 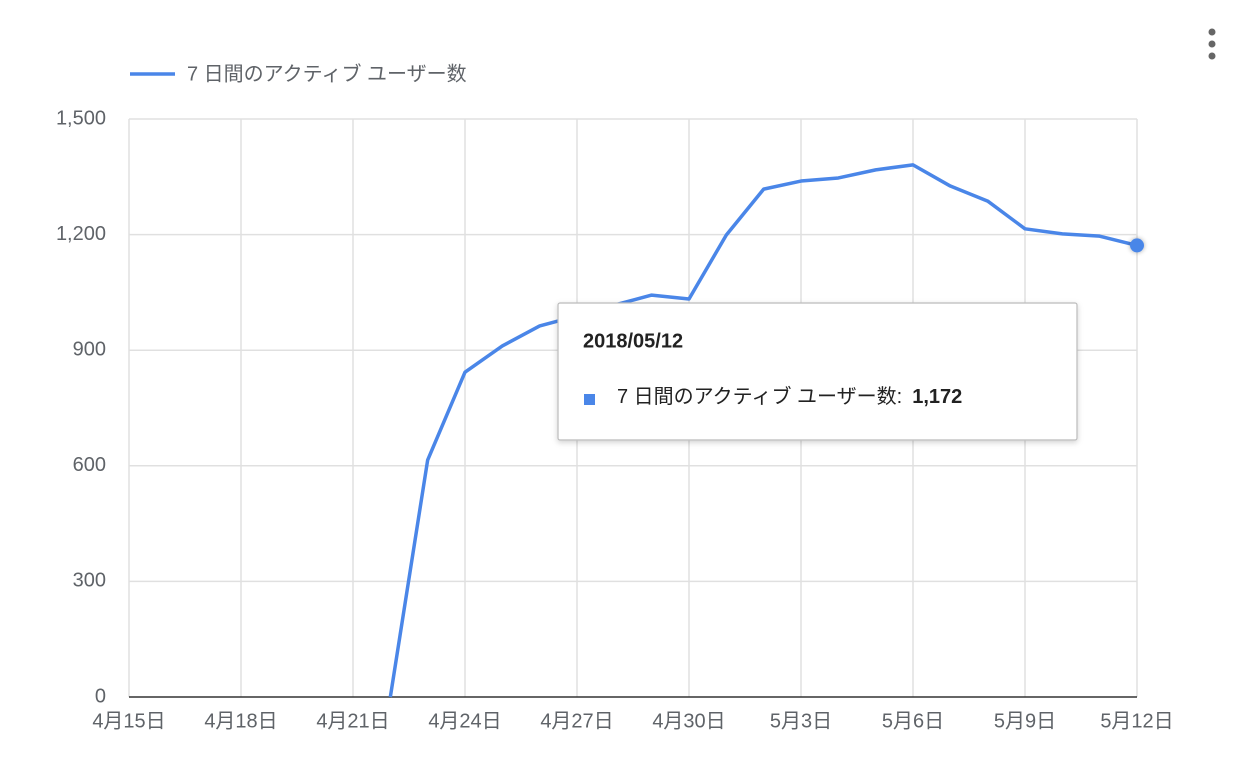 I want to click on x-tick-label: 5月9日, so click(x=1025, y=721).